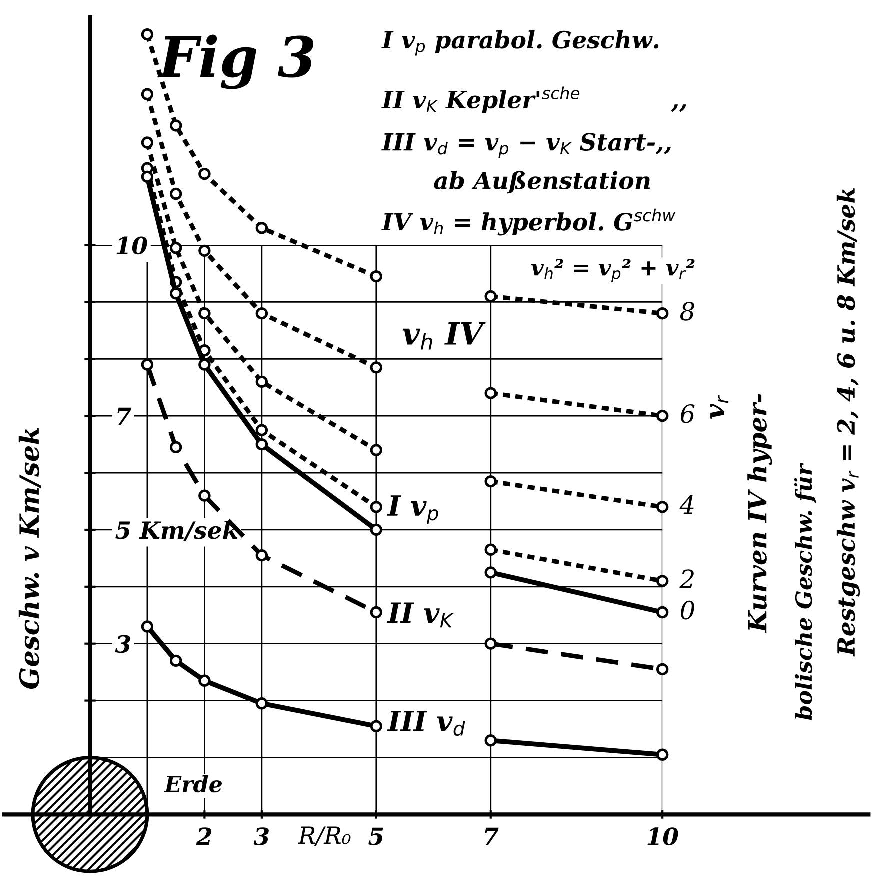 The width and height of the screenshot is (873, 876). What do you see at coordinates (177, 531) in the screenshot?
I see `y-tick-label: 5 Km/sek` at bounding box center [177, 531].